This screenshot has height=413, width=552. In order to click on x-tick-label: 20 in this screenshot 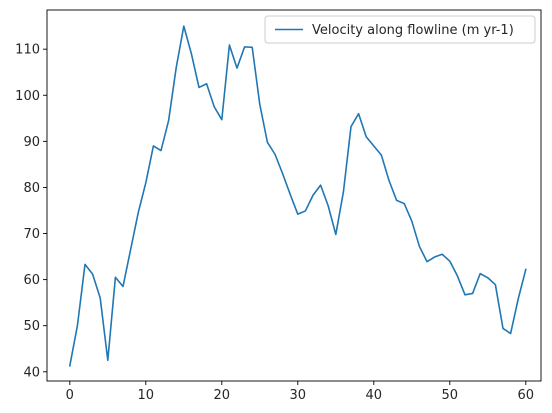, I will do `click(222, 395)`.